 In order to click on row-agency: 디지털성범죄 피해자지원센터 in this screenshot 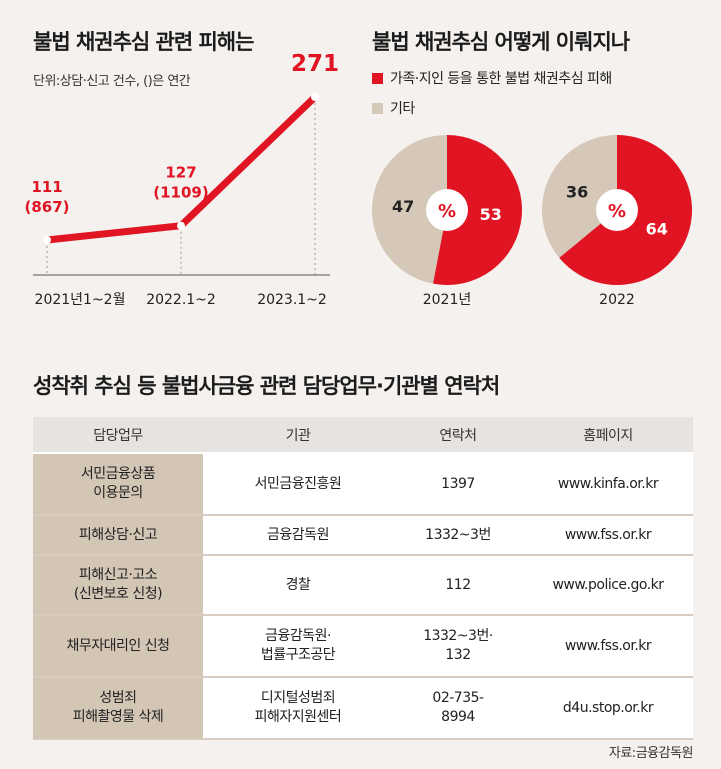, I will do `click(298, 708)`.